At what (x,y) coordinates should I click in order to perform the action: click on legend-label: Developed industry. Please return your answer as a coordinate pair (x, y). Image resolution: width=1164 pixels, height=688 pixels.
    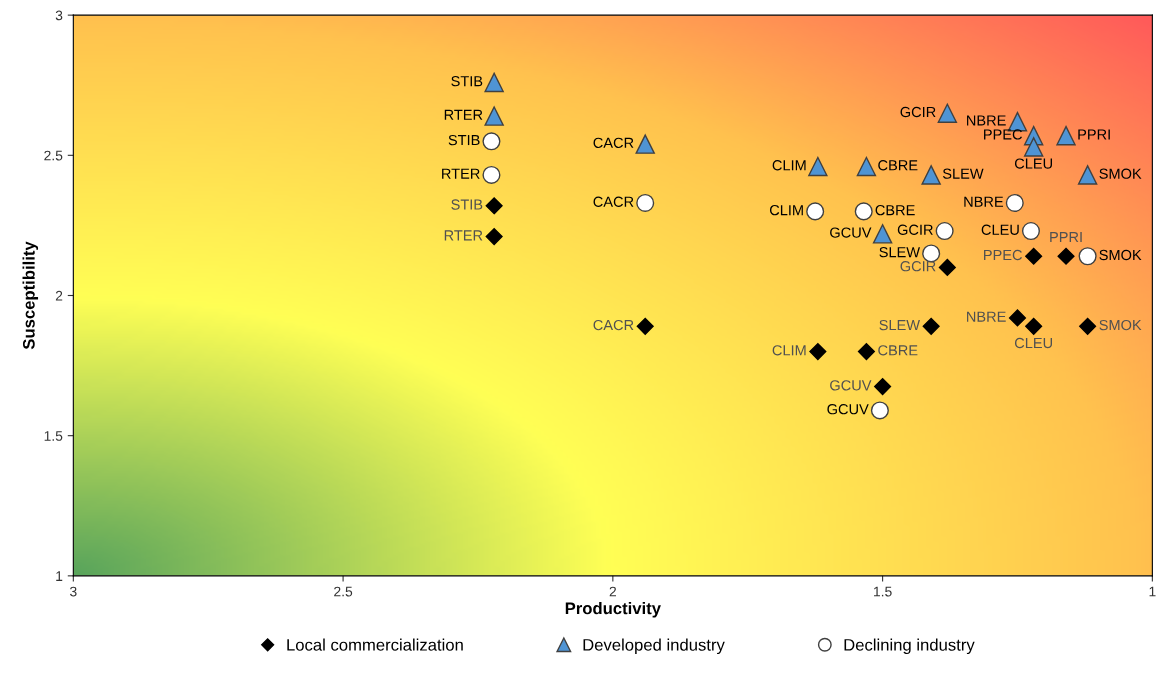
    Looking at the image, I should click on (654, 646).